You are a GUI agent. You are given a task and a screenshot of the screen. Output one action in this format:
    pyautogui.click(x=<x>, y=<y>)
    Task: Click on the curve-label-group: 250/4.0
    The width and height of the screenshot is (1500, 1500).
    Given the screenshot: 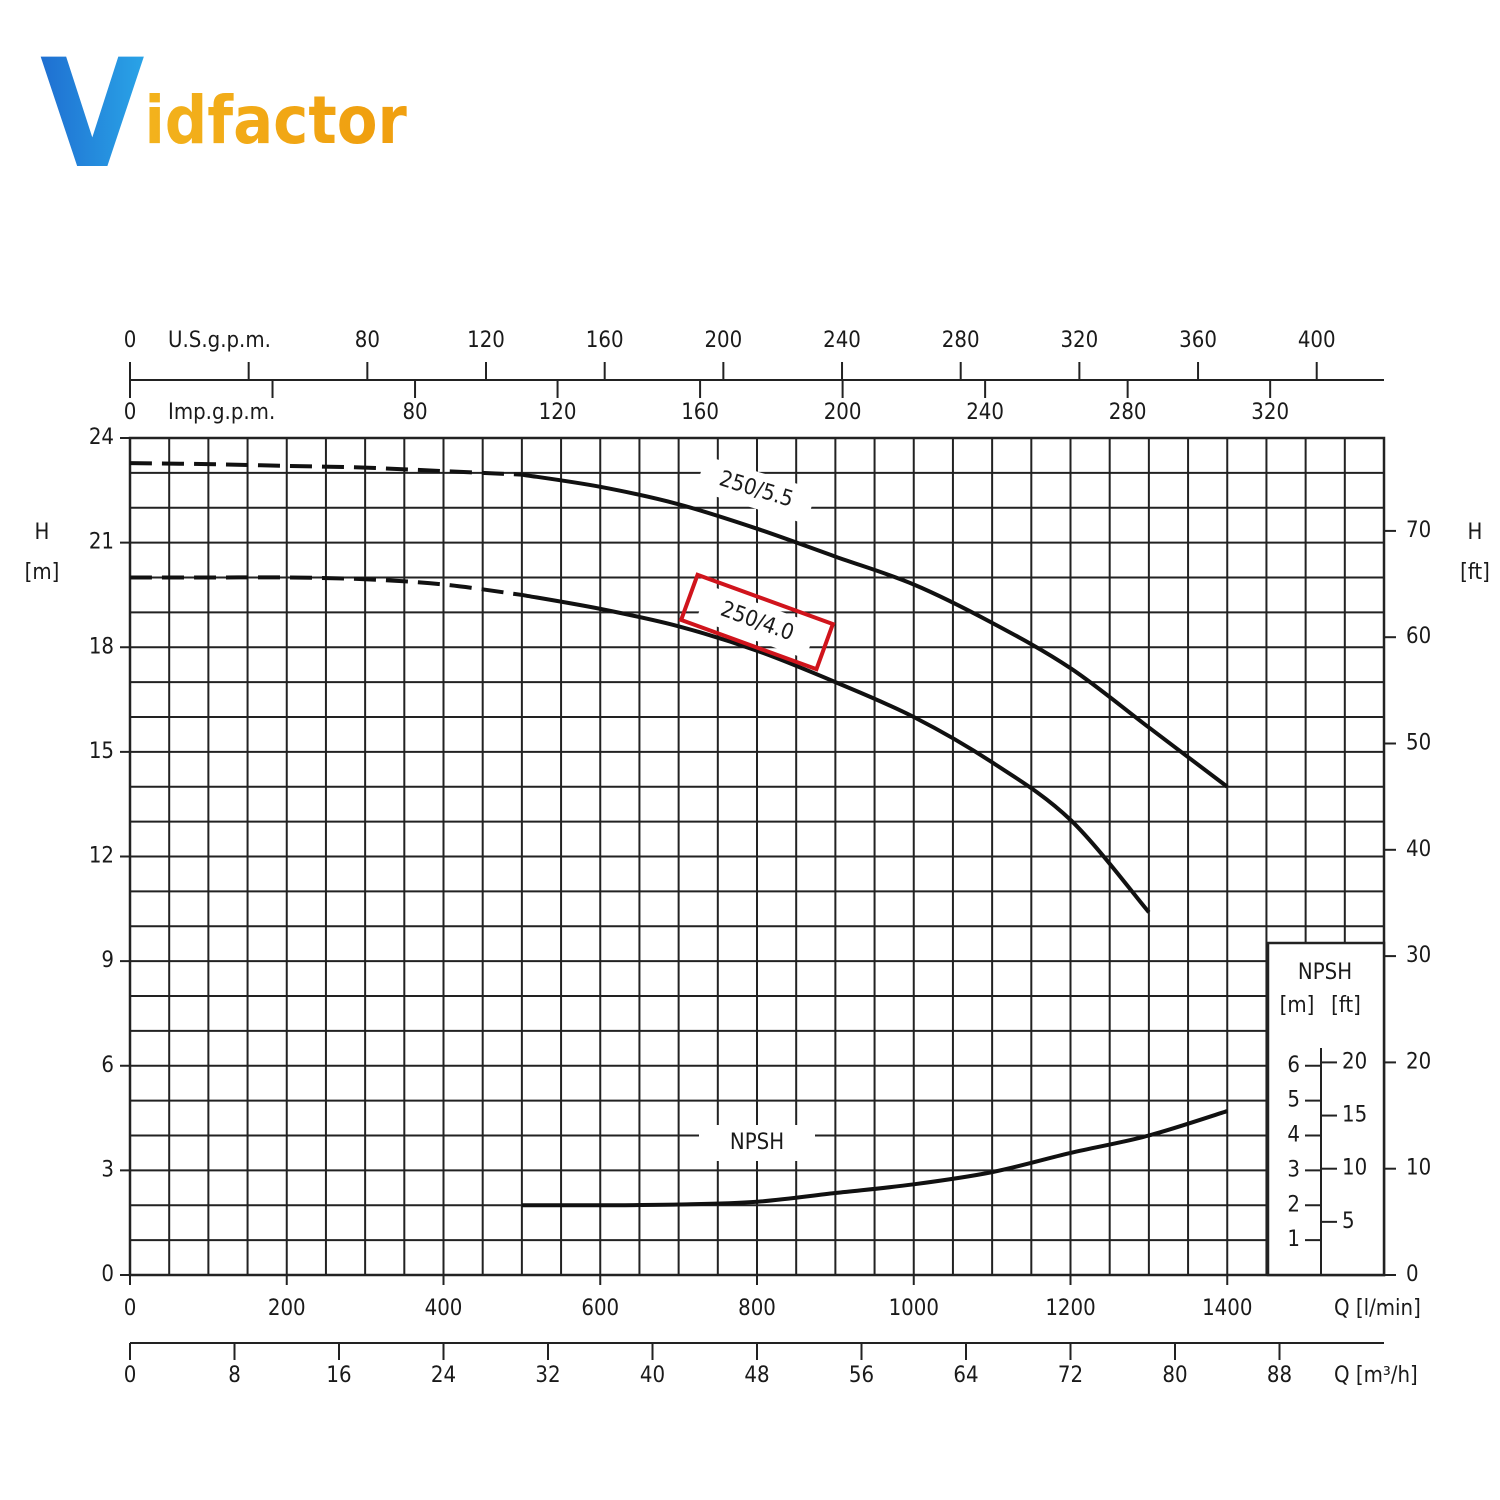 What is the action you would take?
    pyautogui.click(x=757, y=622)
    